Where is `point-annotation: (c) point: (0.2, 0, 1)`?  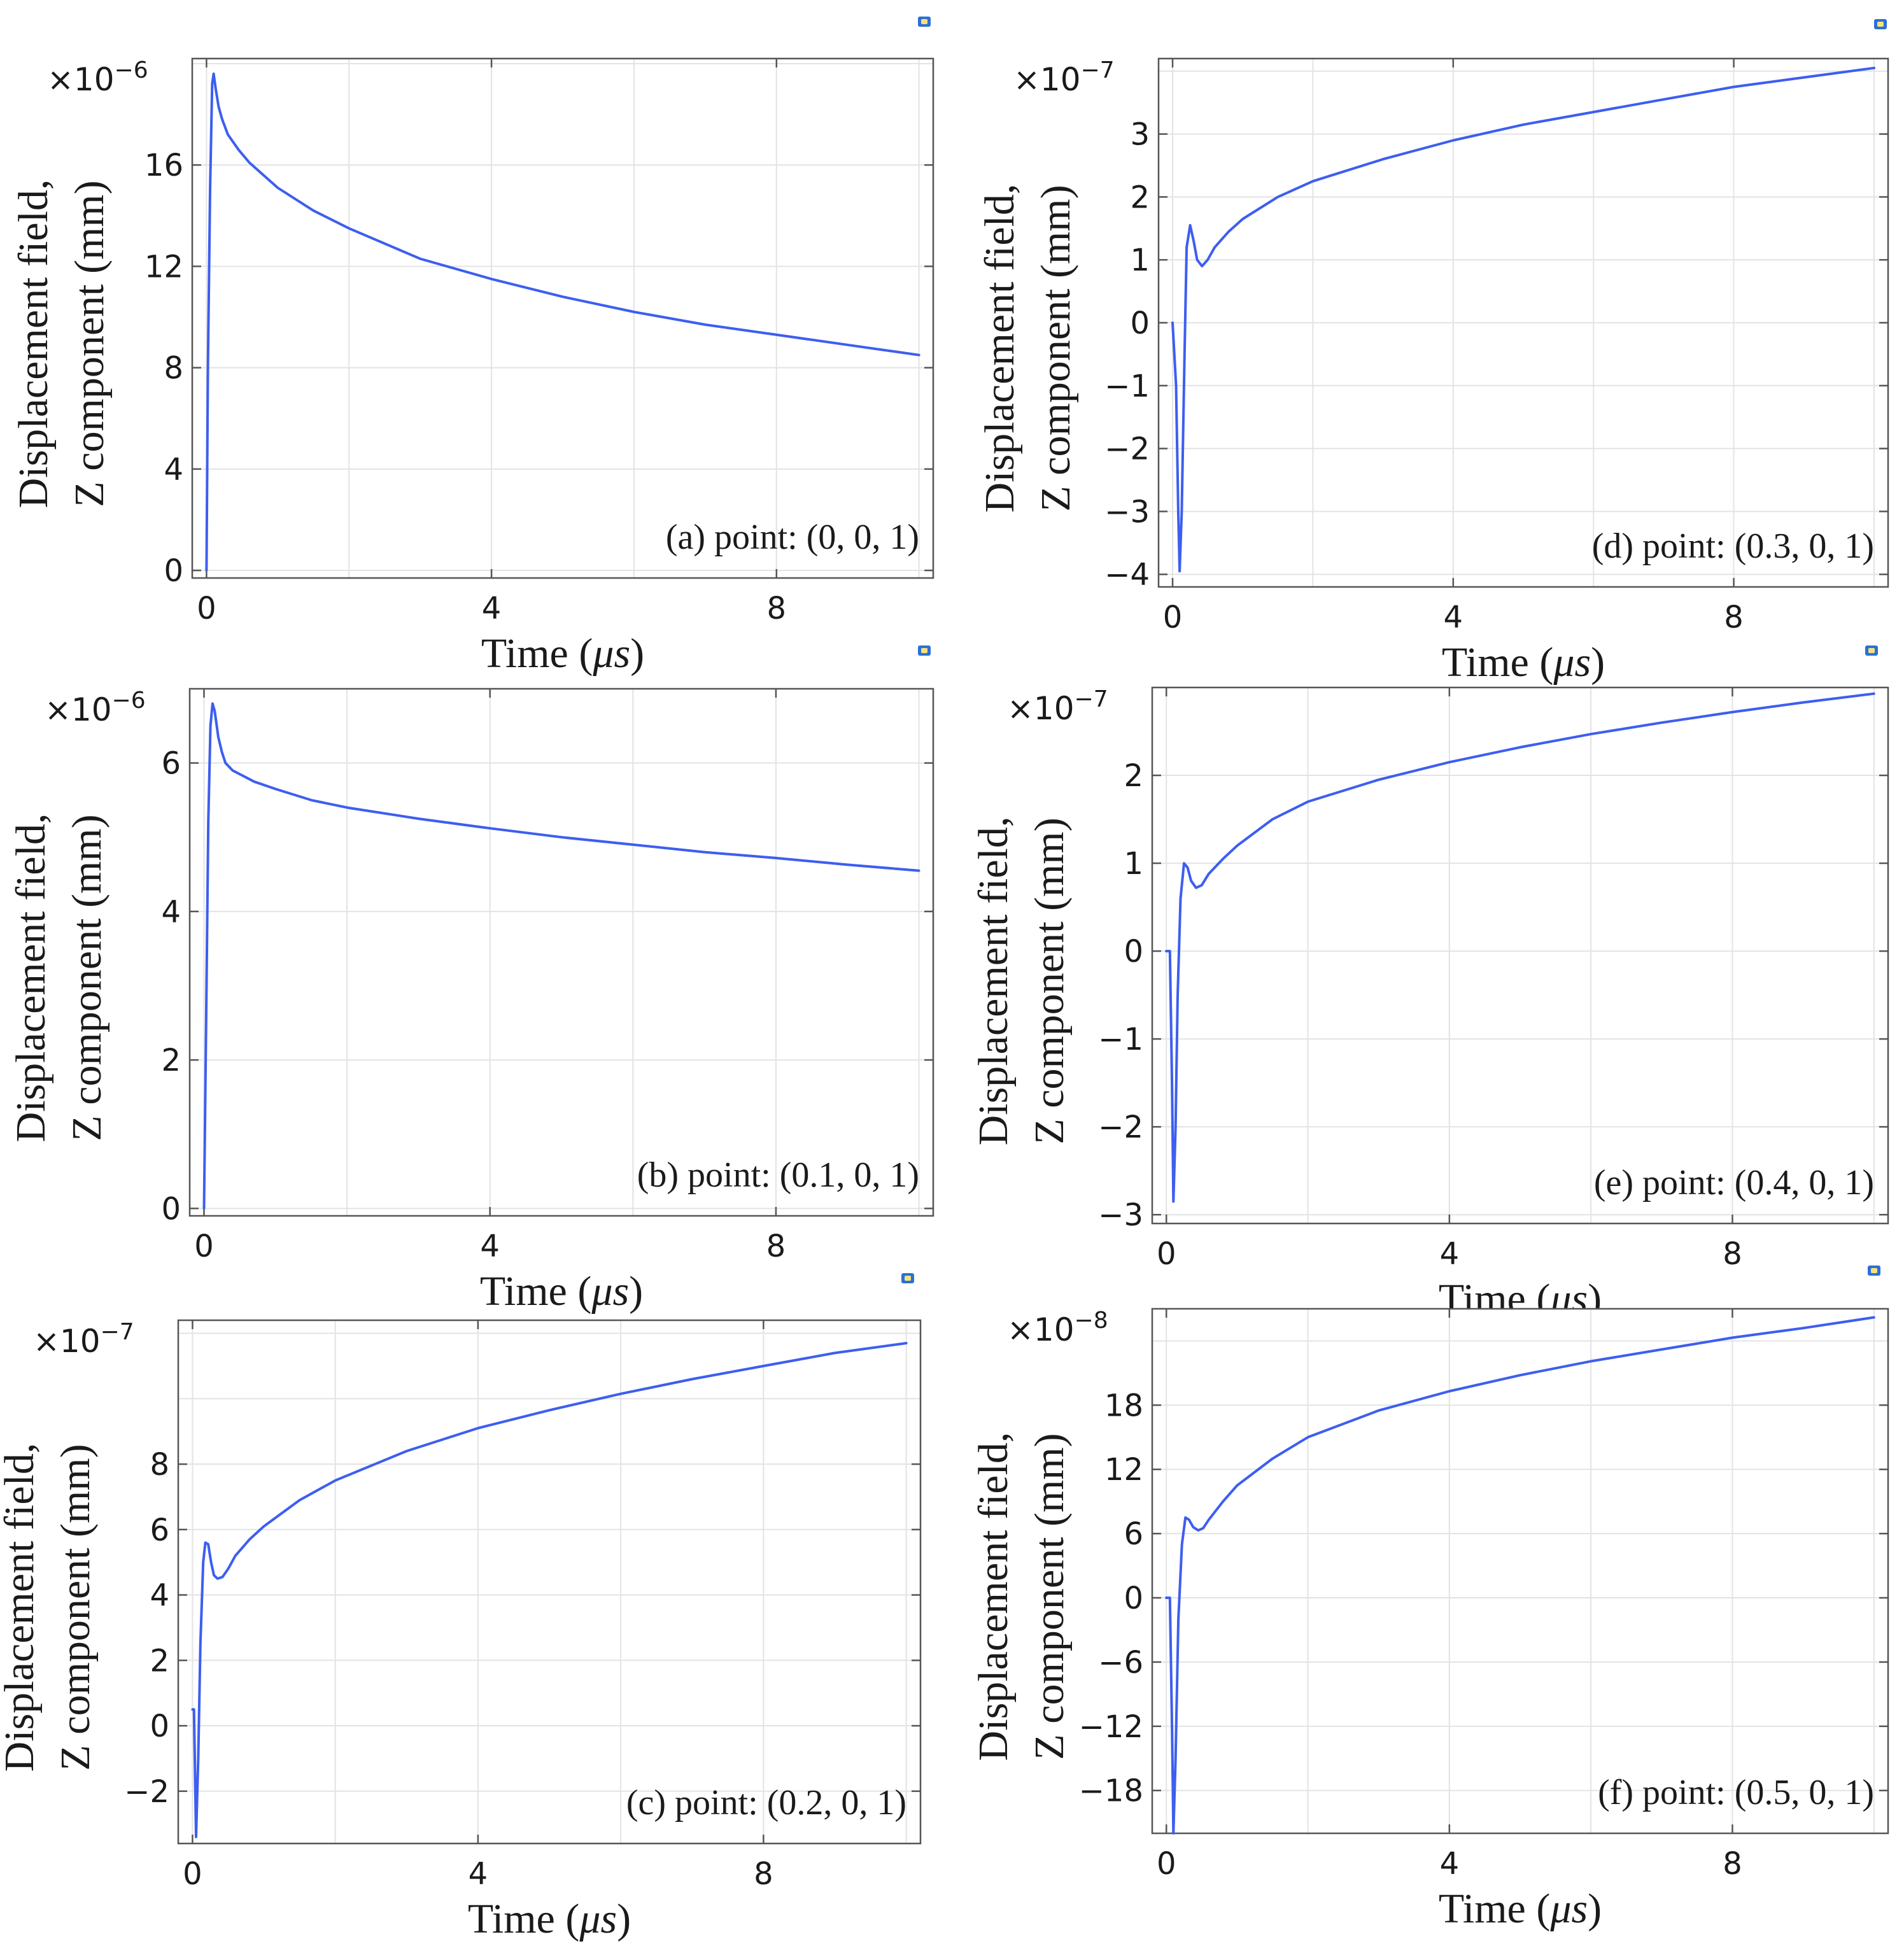 point-annotation: (c) point: (0.2, 0, 1) is located at coordinates (766, 1803).